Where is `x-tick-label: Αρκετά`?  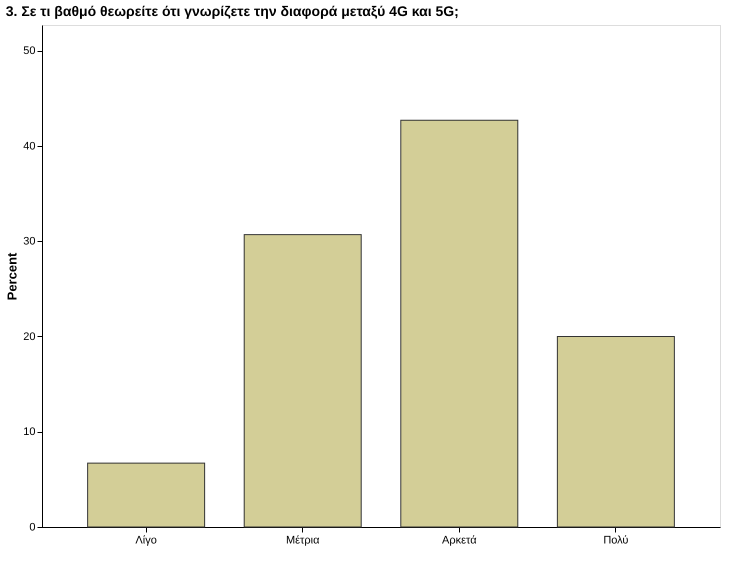
x-tick-label: Αρκετά is located at coordinates (460, 540).